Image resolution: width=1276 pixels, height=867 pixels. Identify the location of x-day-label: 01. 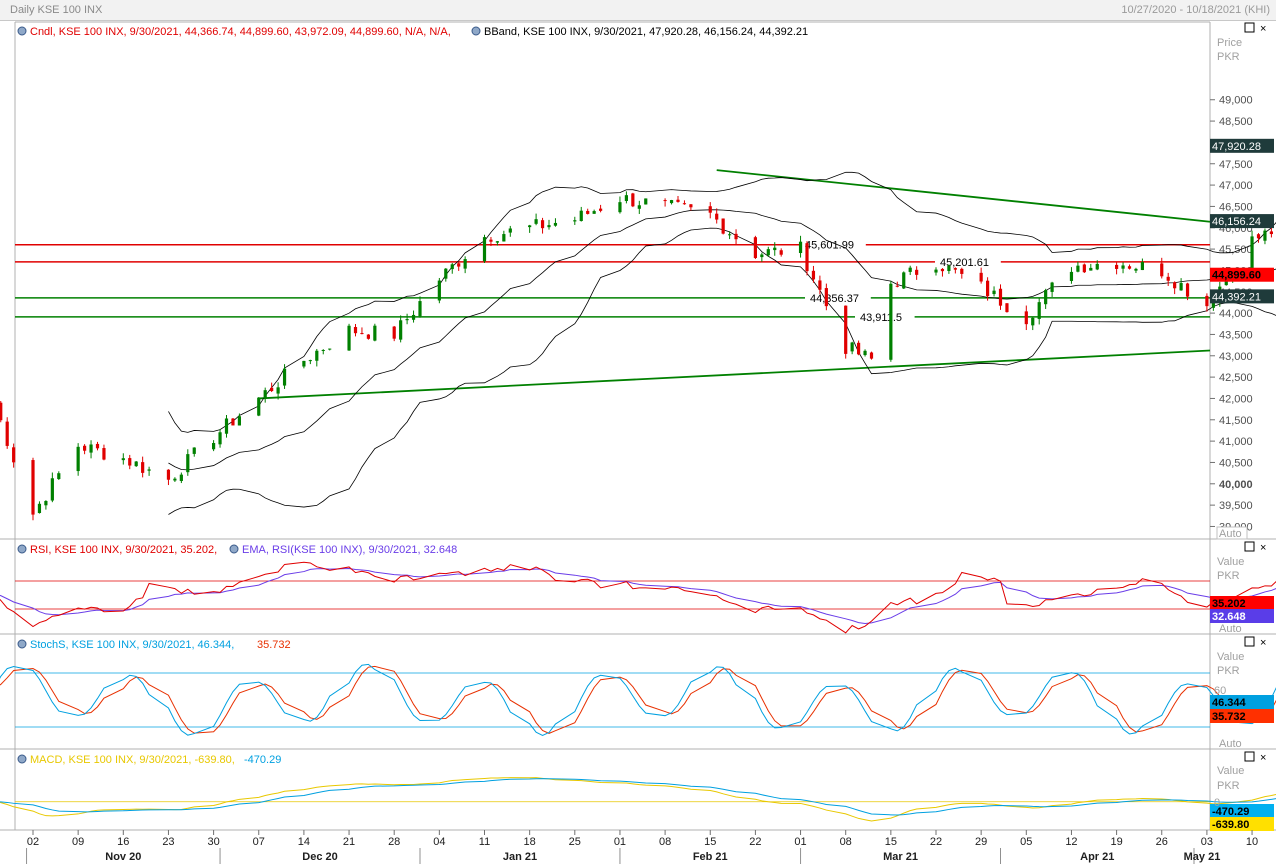
(620, 842).